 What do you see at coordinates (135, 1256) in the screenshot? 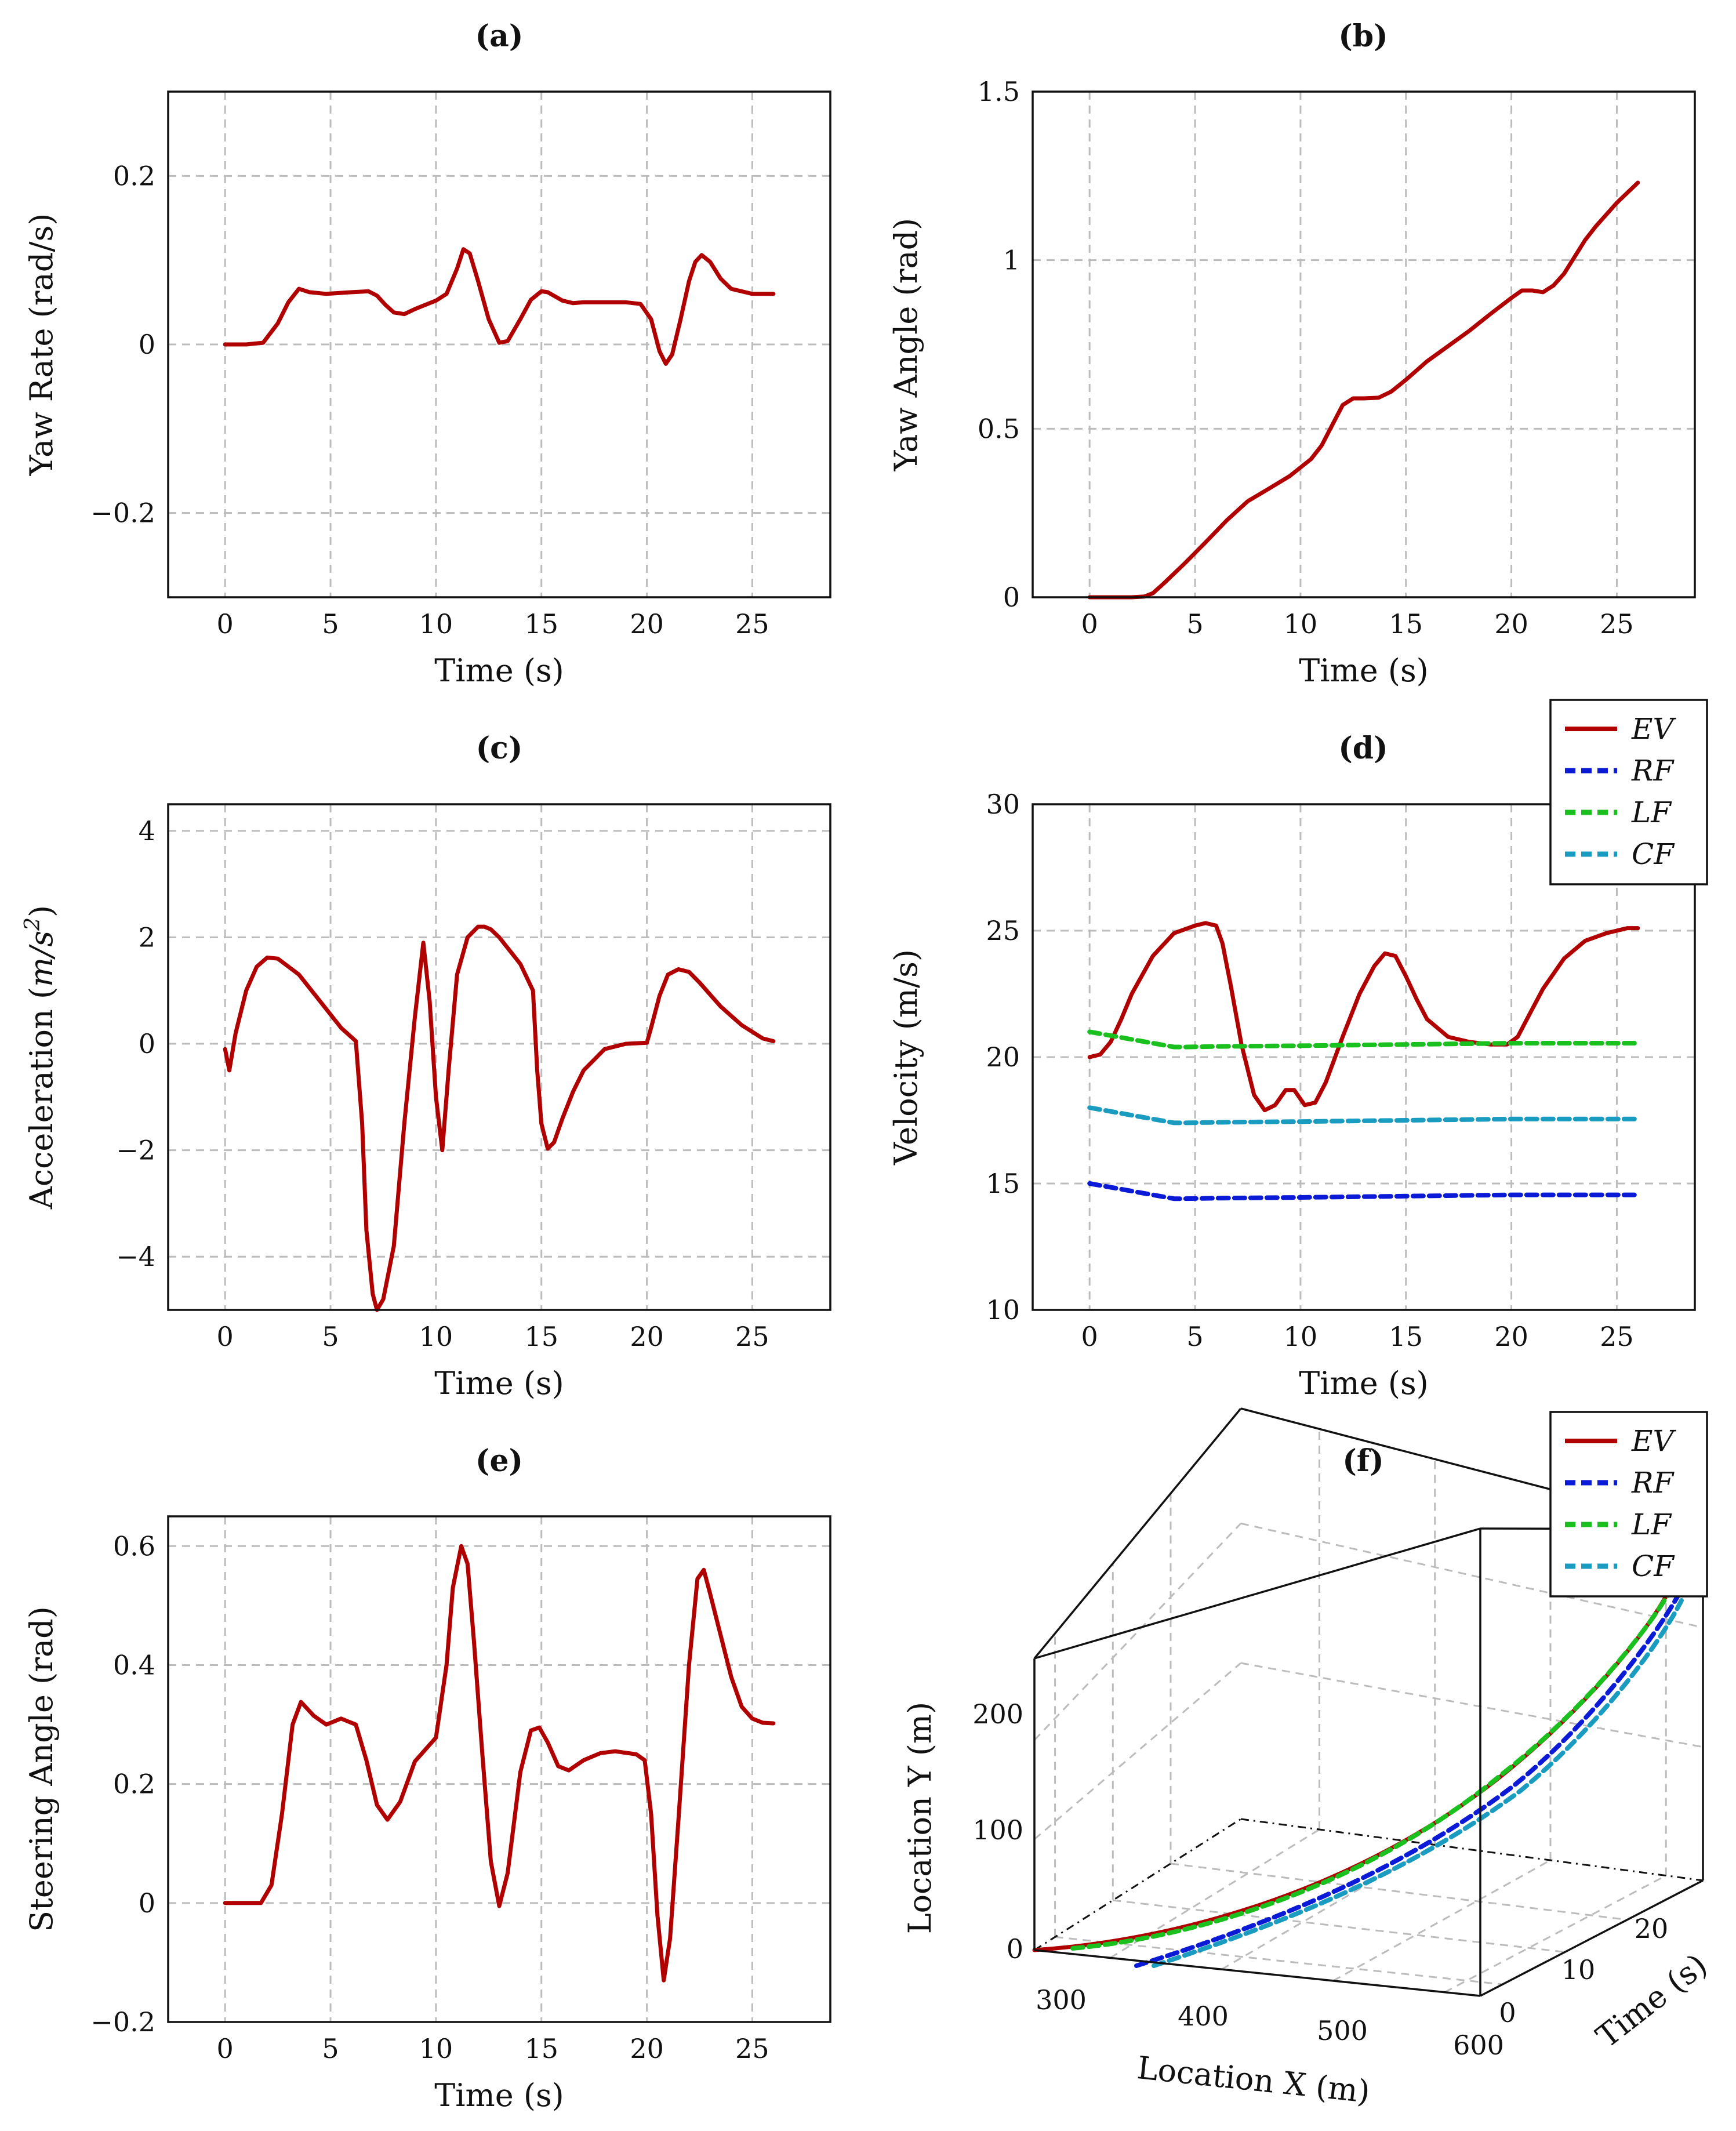
I see `y-tick-label: −4` at bounding box center [135, 1256].